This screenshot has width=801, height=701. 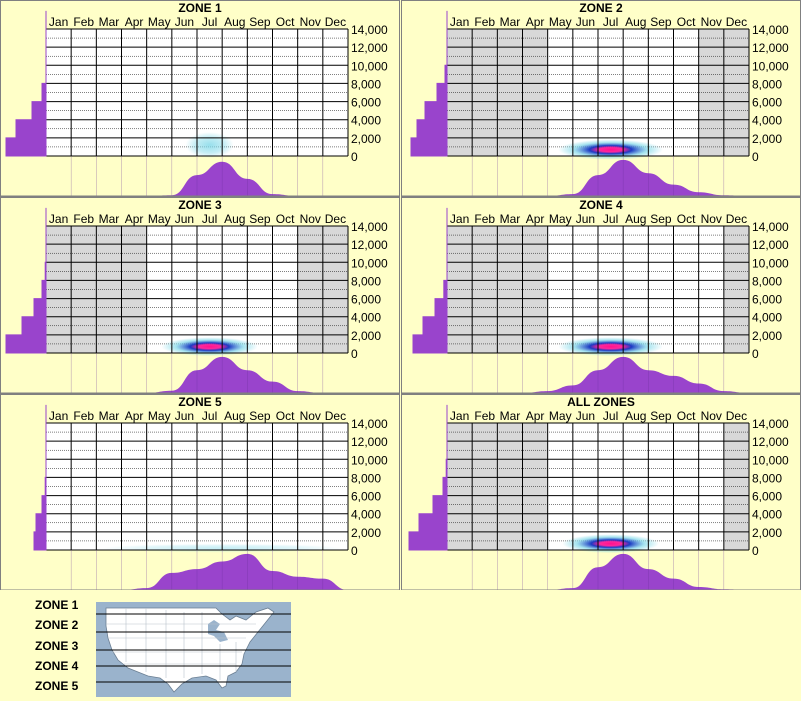 I want to click on legend-zone-5-label: ZONE 5, so click(x=57, y=686).